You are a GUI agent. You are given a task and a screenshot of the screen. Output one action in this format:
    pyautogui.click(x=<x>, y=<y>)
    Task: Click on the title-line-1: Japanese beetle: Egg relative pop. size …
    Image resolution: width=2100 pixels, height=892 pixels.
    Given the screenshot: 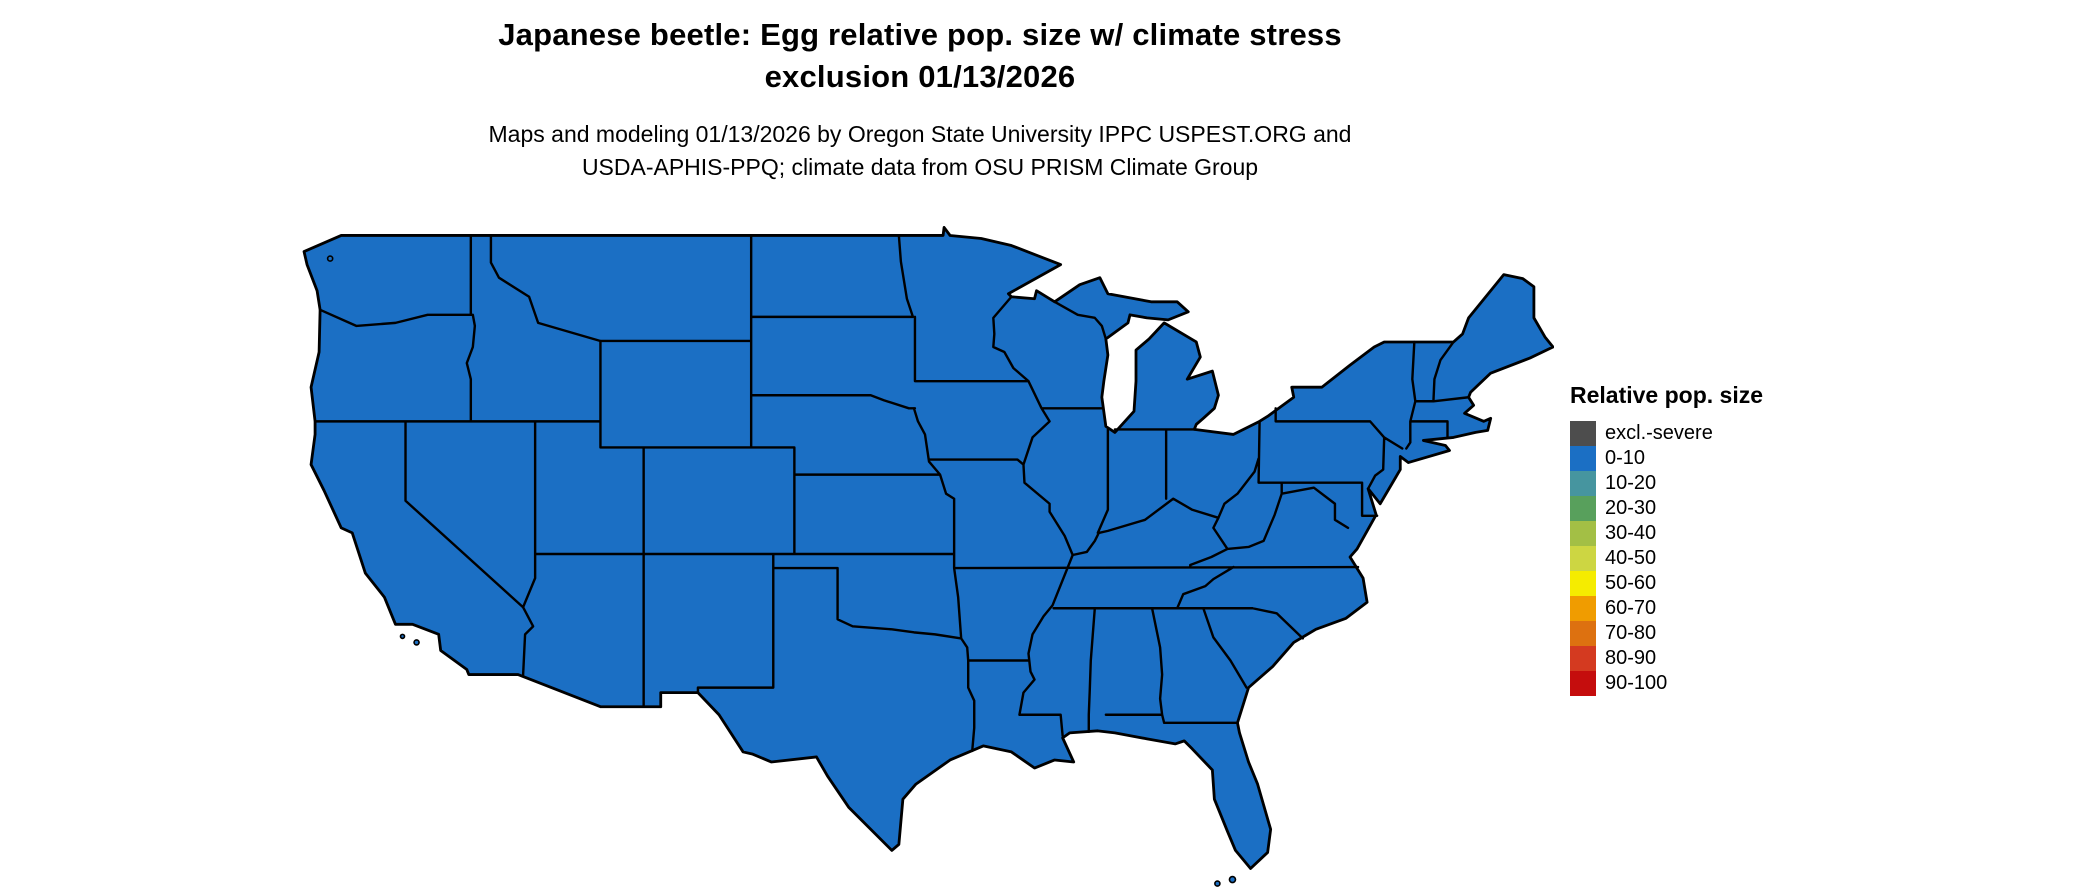 What is the action you would take?
    pyautogui.click(x=920, y=34)
    